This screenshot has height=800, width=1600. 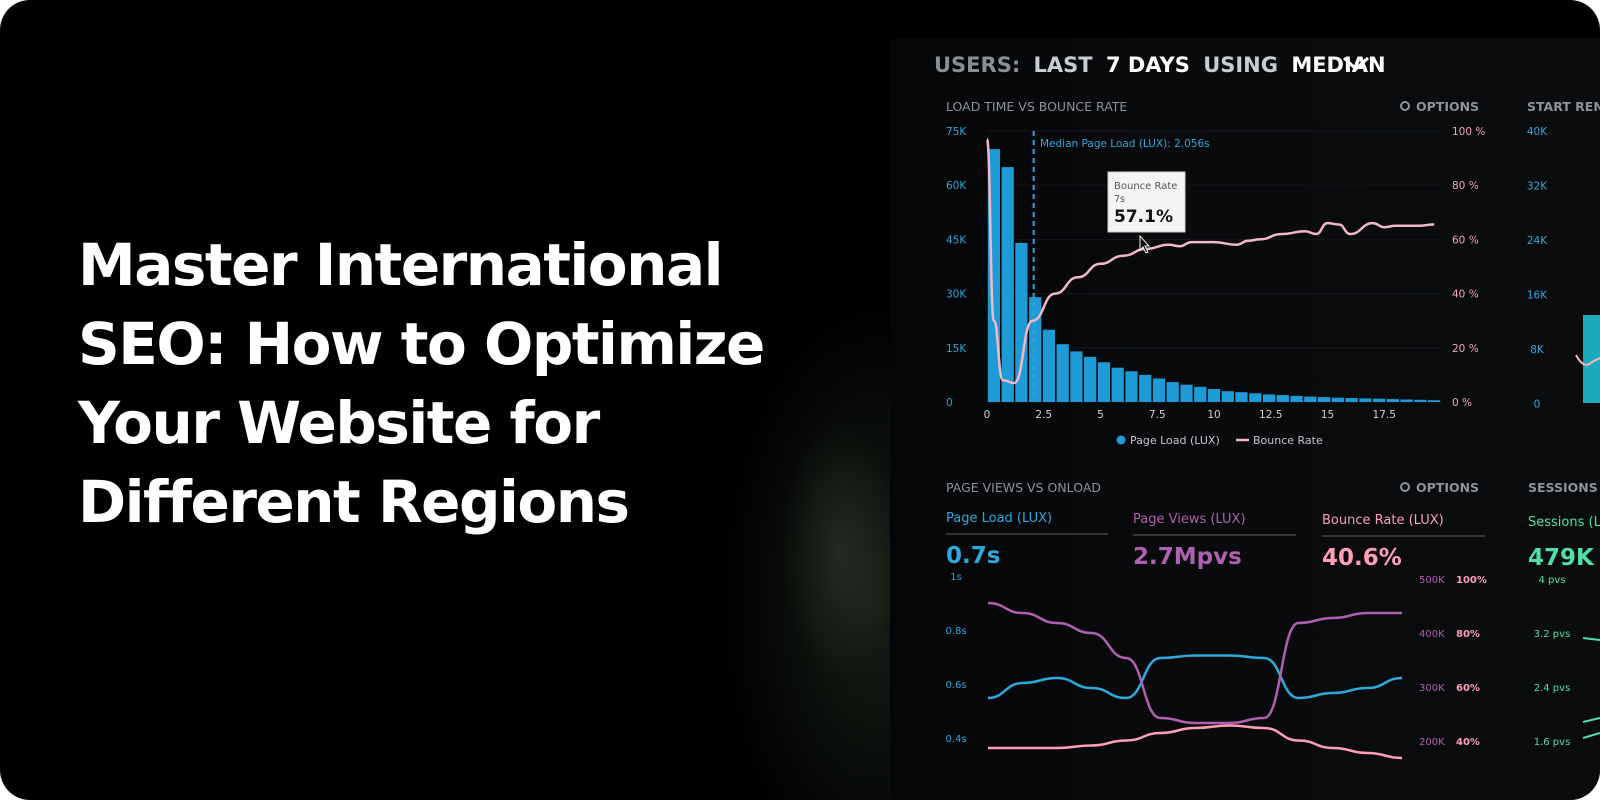 I want to click on y-tick-right: 20 %, so click(x=1465, y=349).